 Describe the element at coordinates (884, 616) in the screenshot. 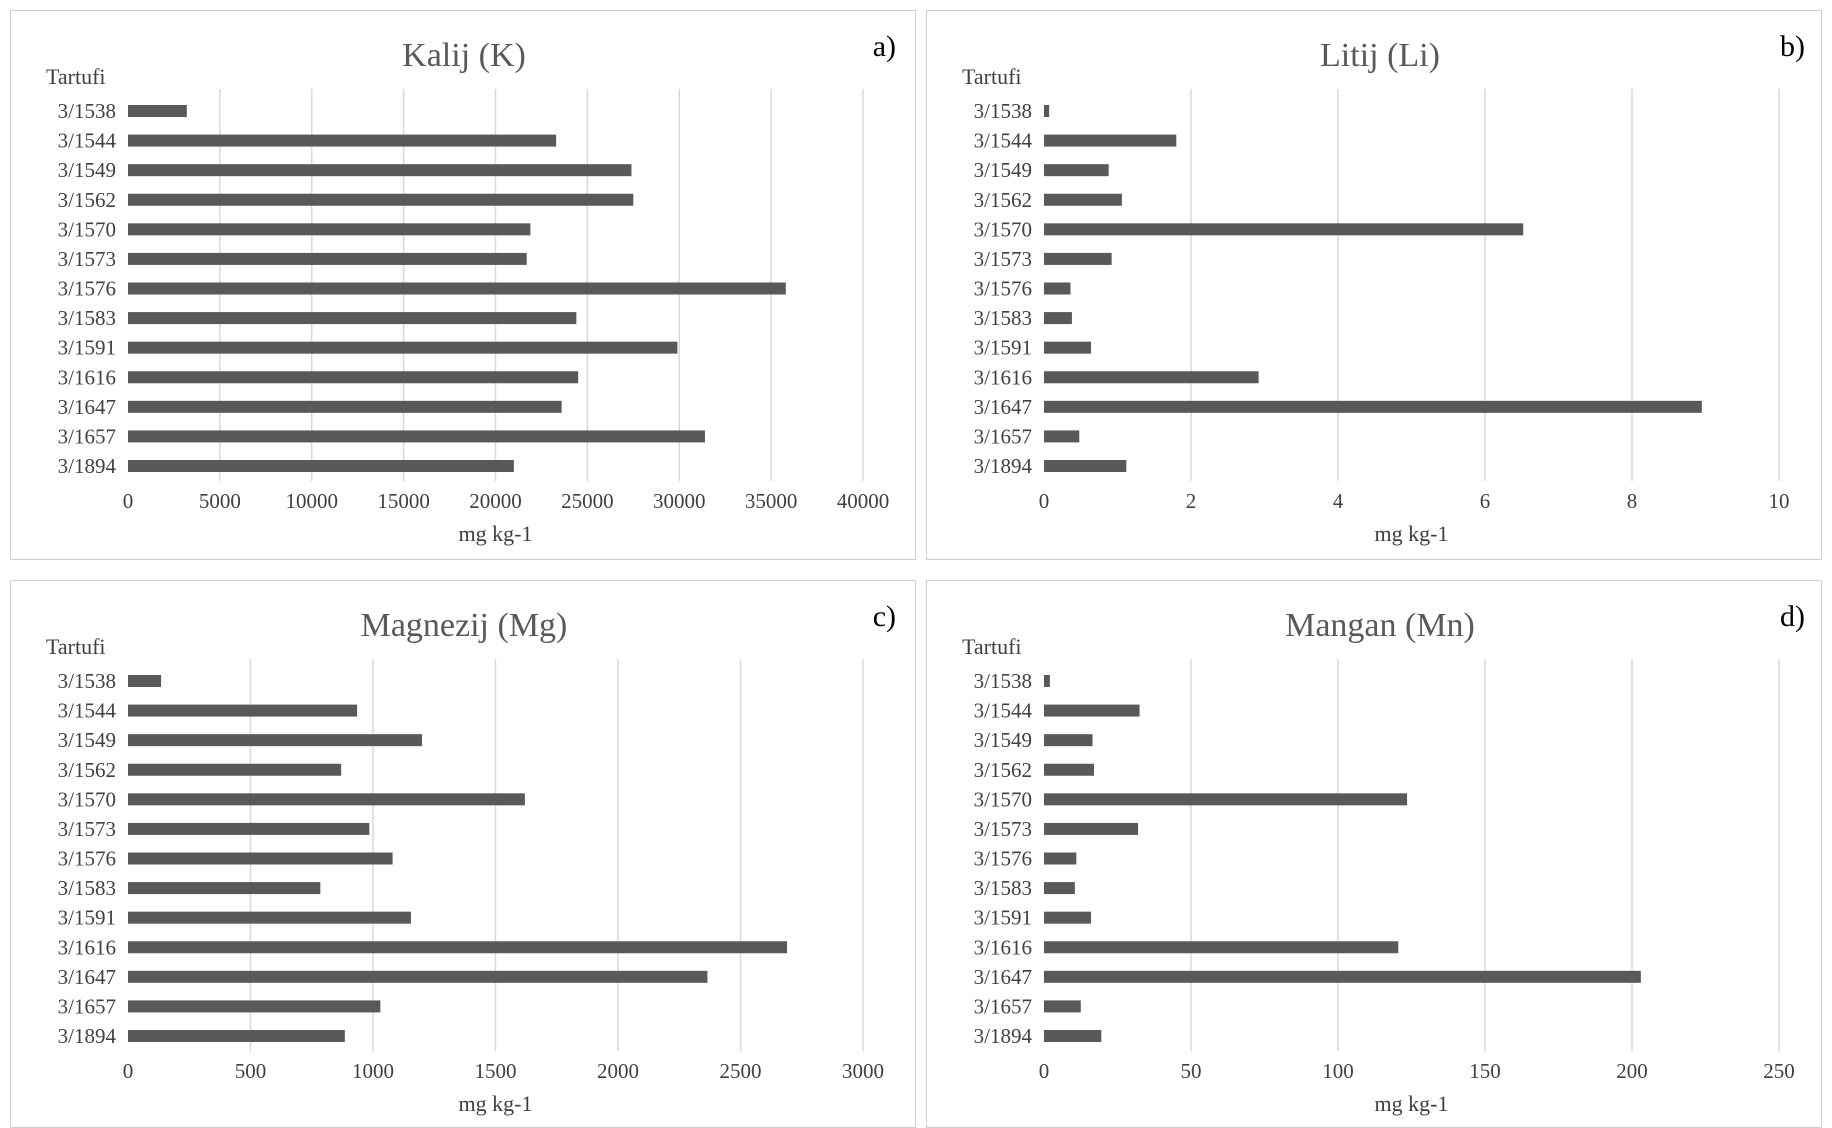

I see `panel-label: c)` at that location.